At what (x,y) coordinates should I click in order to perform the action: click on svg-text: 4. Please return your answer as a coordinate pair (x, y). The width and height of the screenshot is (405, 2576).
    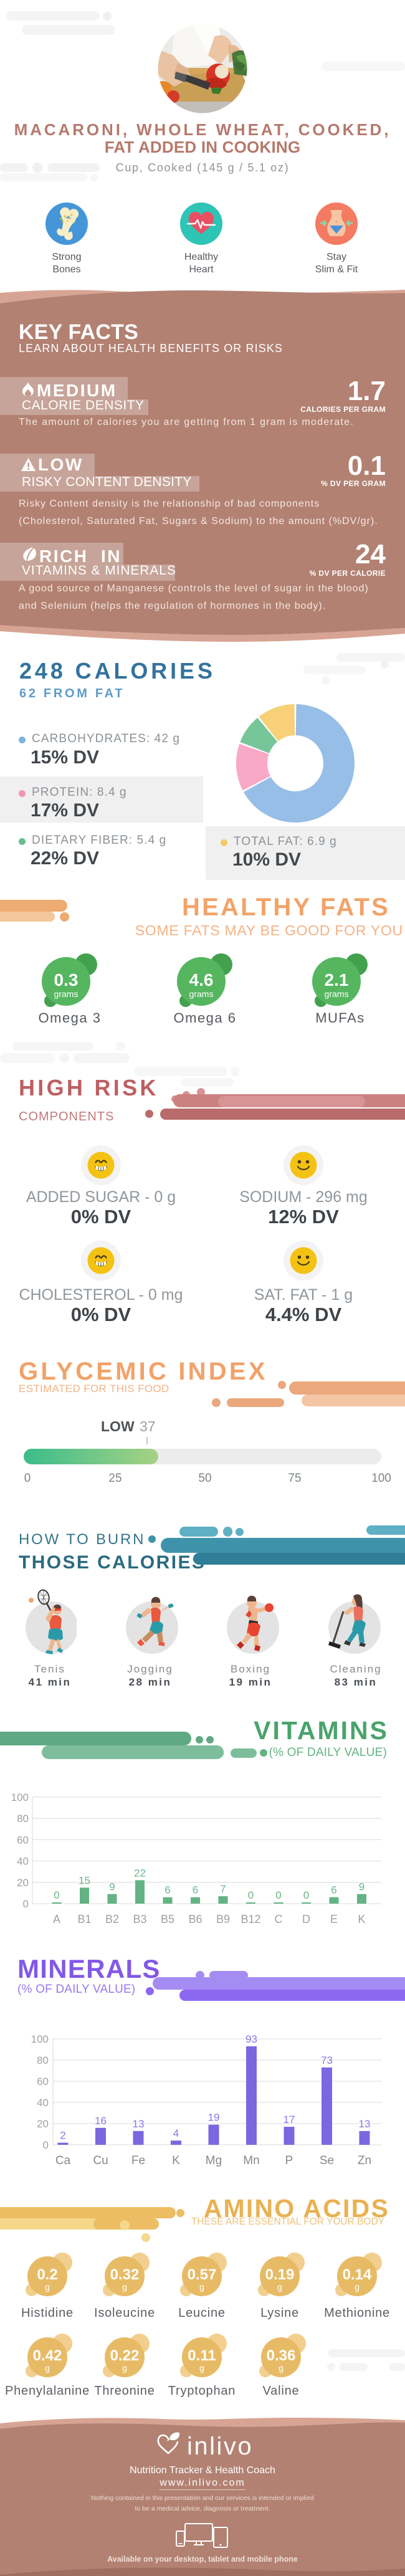
    Looking at the image, I should click on (176, 2133).